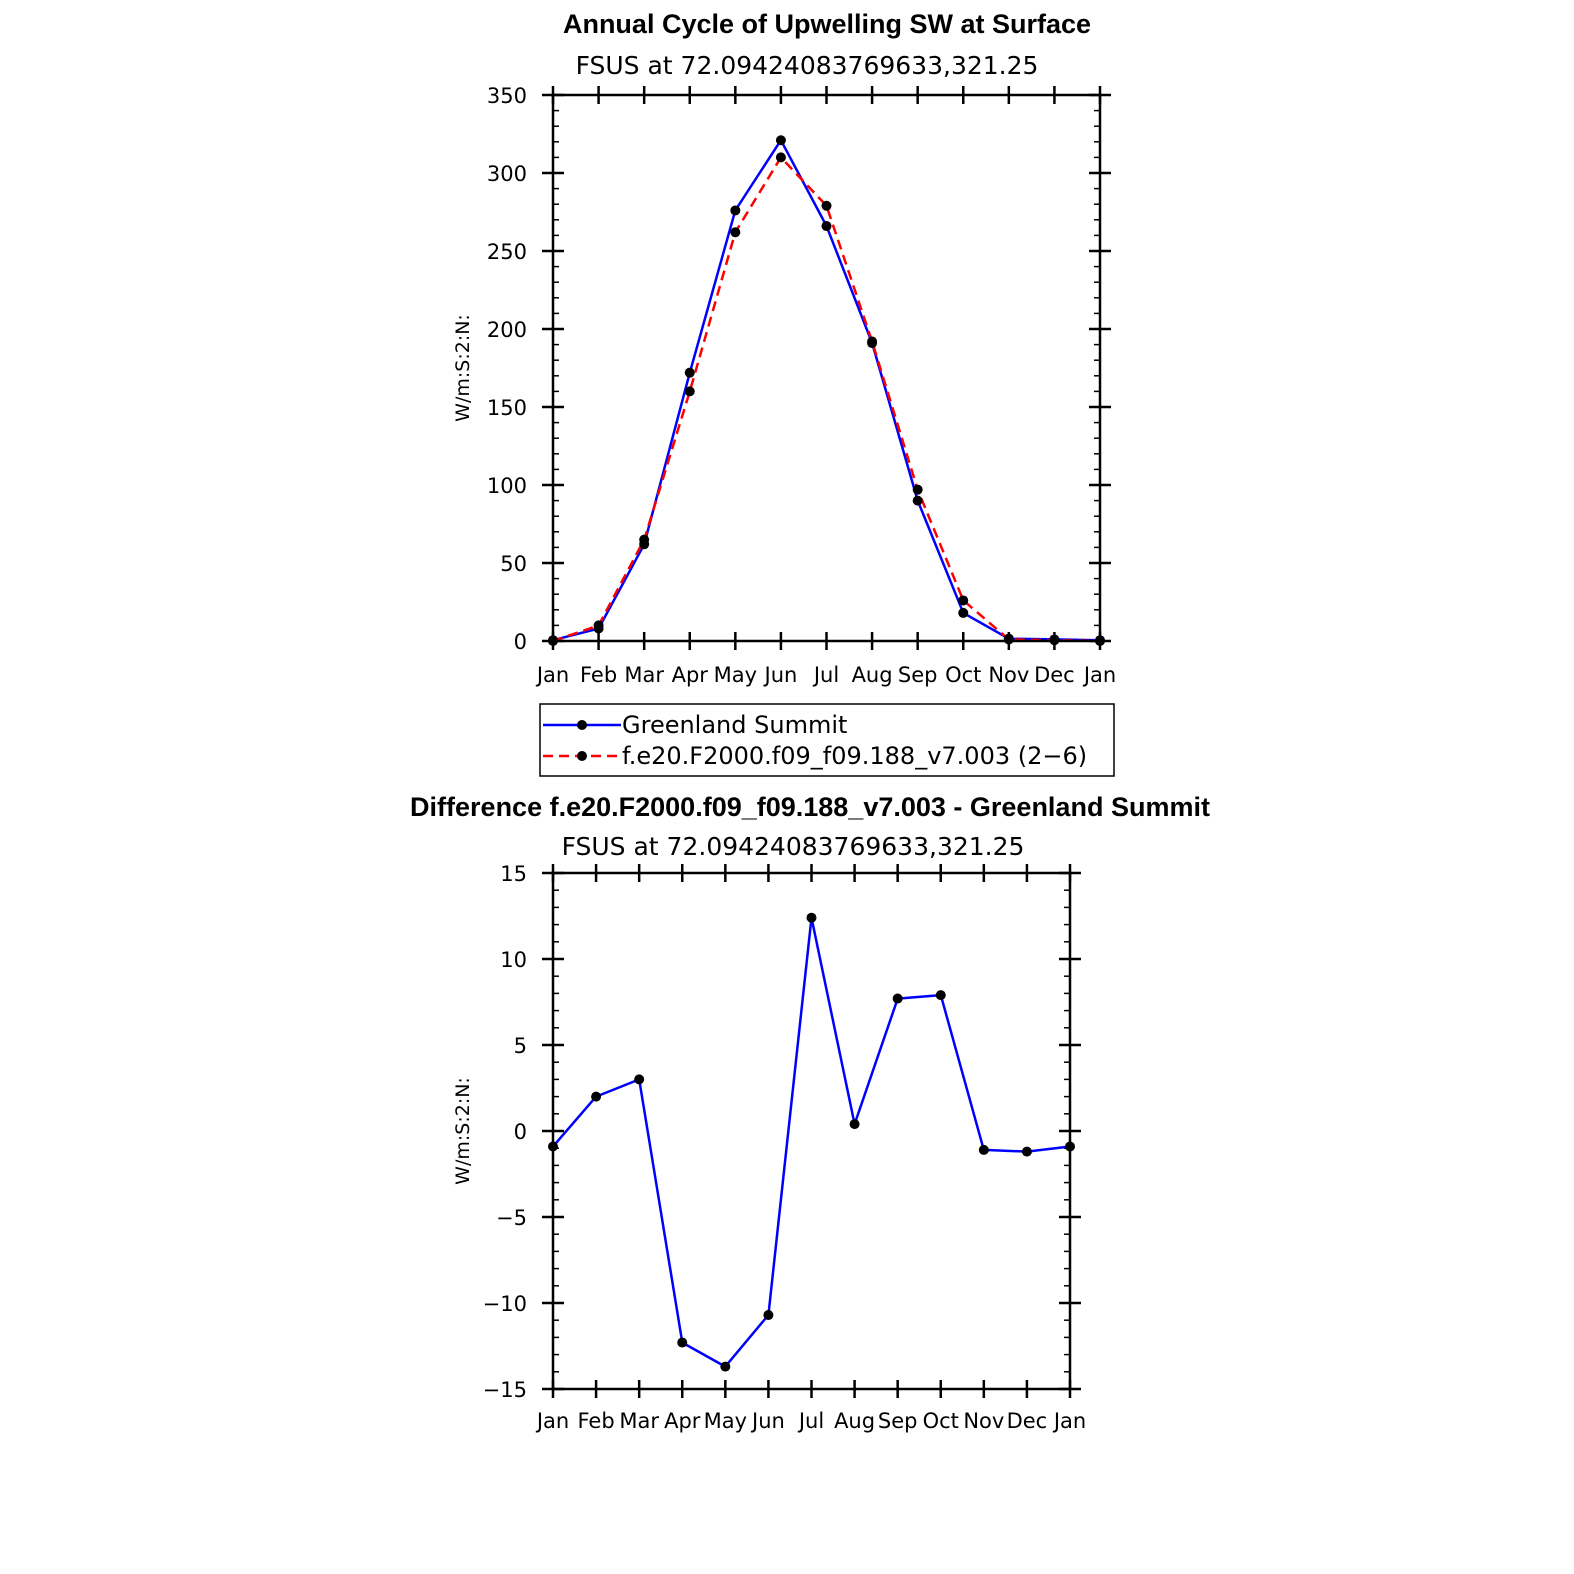 This screenshot has height=1574, width=1574. Describe the element at coordinates (507, 486) in the screenshot. I see `y-tick-label: 100` at that location.